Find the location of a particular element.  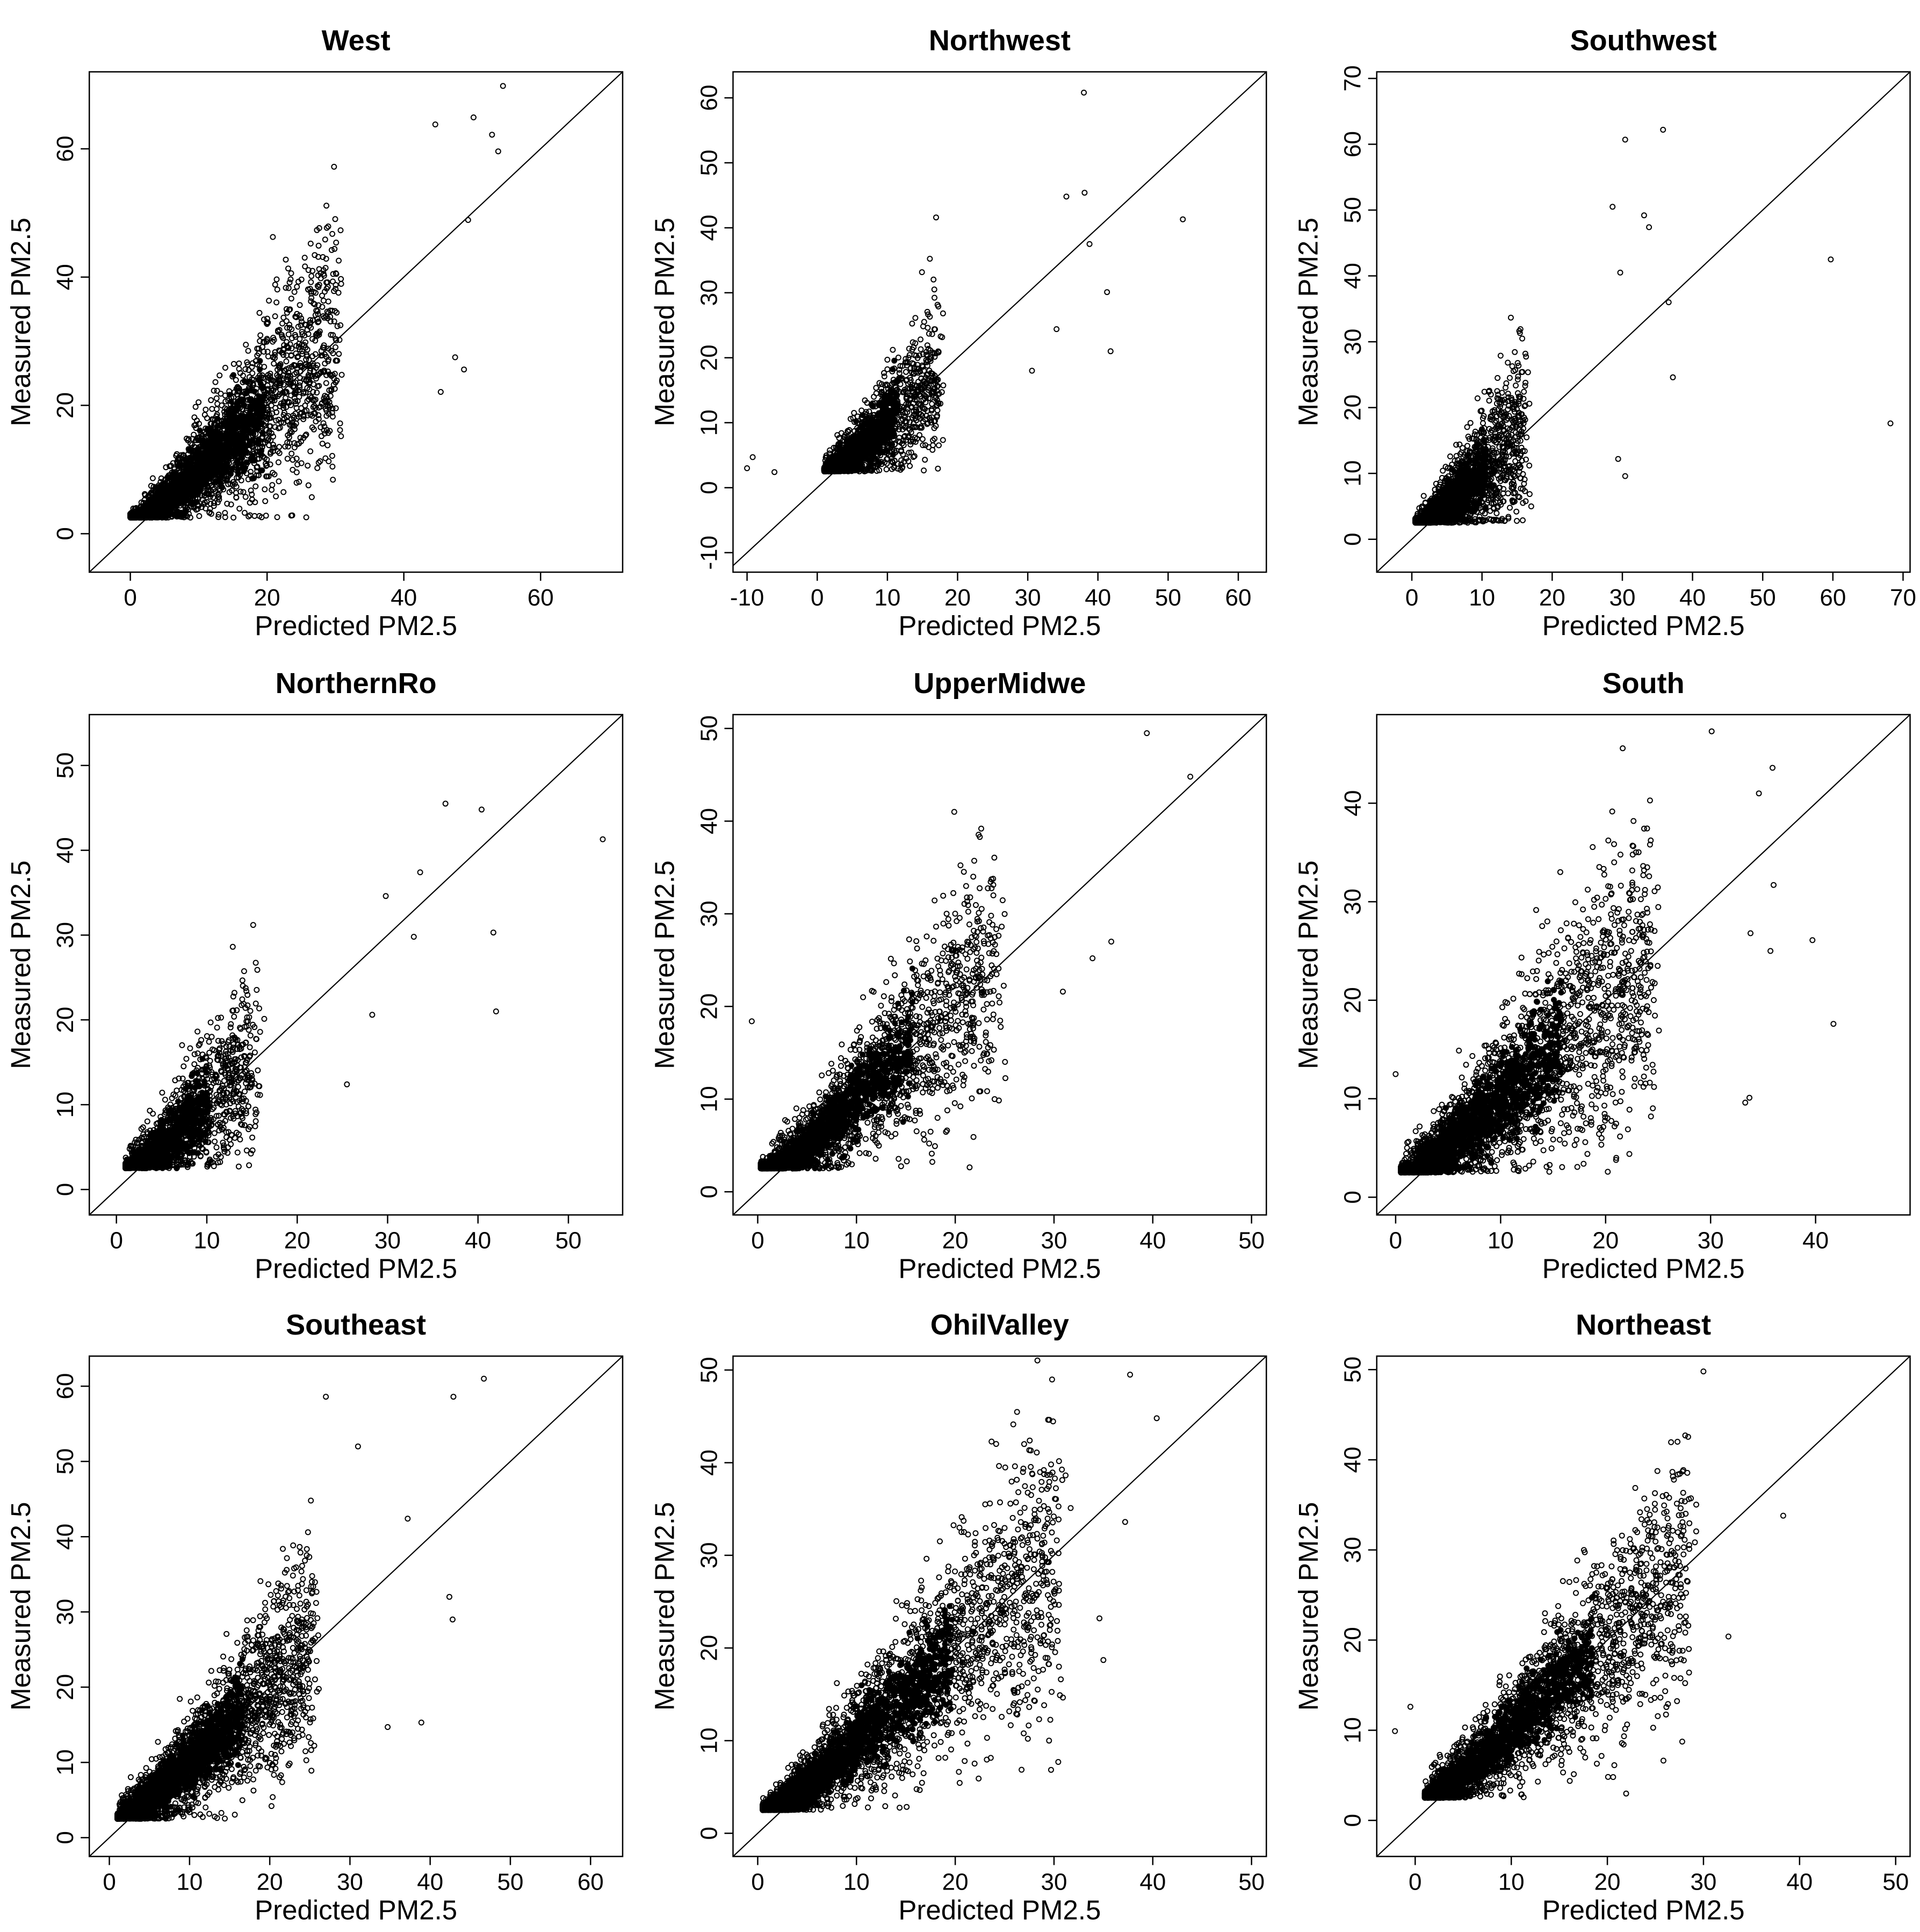

y-tick-label: 0 is located at coordinates (65, 533).